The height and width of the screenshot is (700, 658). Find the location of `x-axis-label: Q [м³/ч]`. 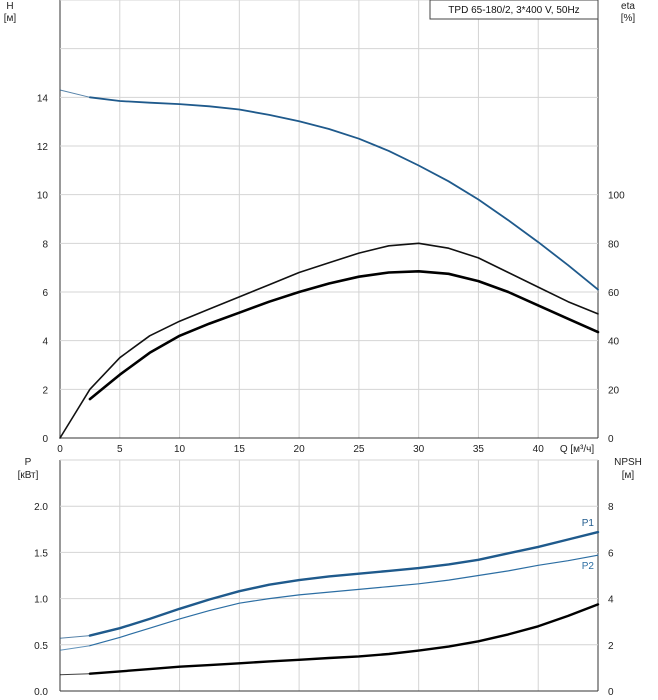

x-axis-label: Q [м³/ч] is located at coordinates (577, 449).